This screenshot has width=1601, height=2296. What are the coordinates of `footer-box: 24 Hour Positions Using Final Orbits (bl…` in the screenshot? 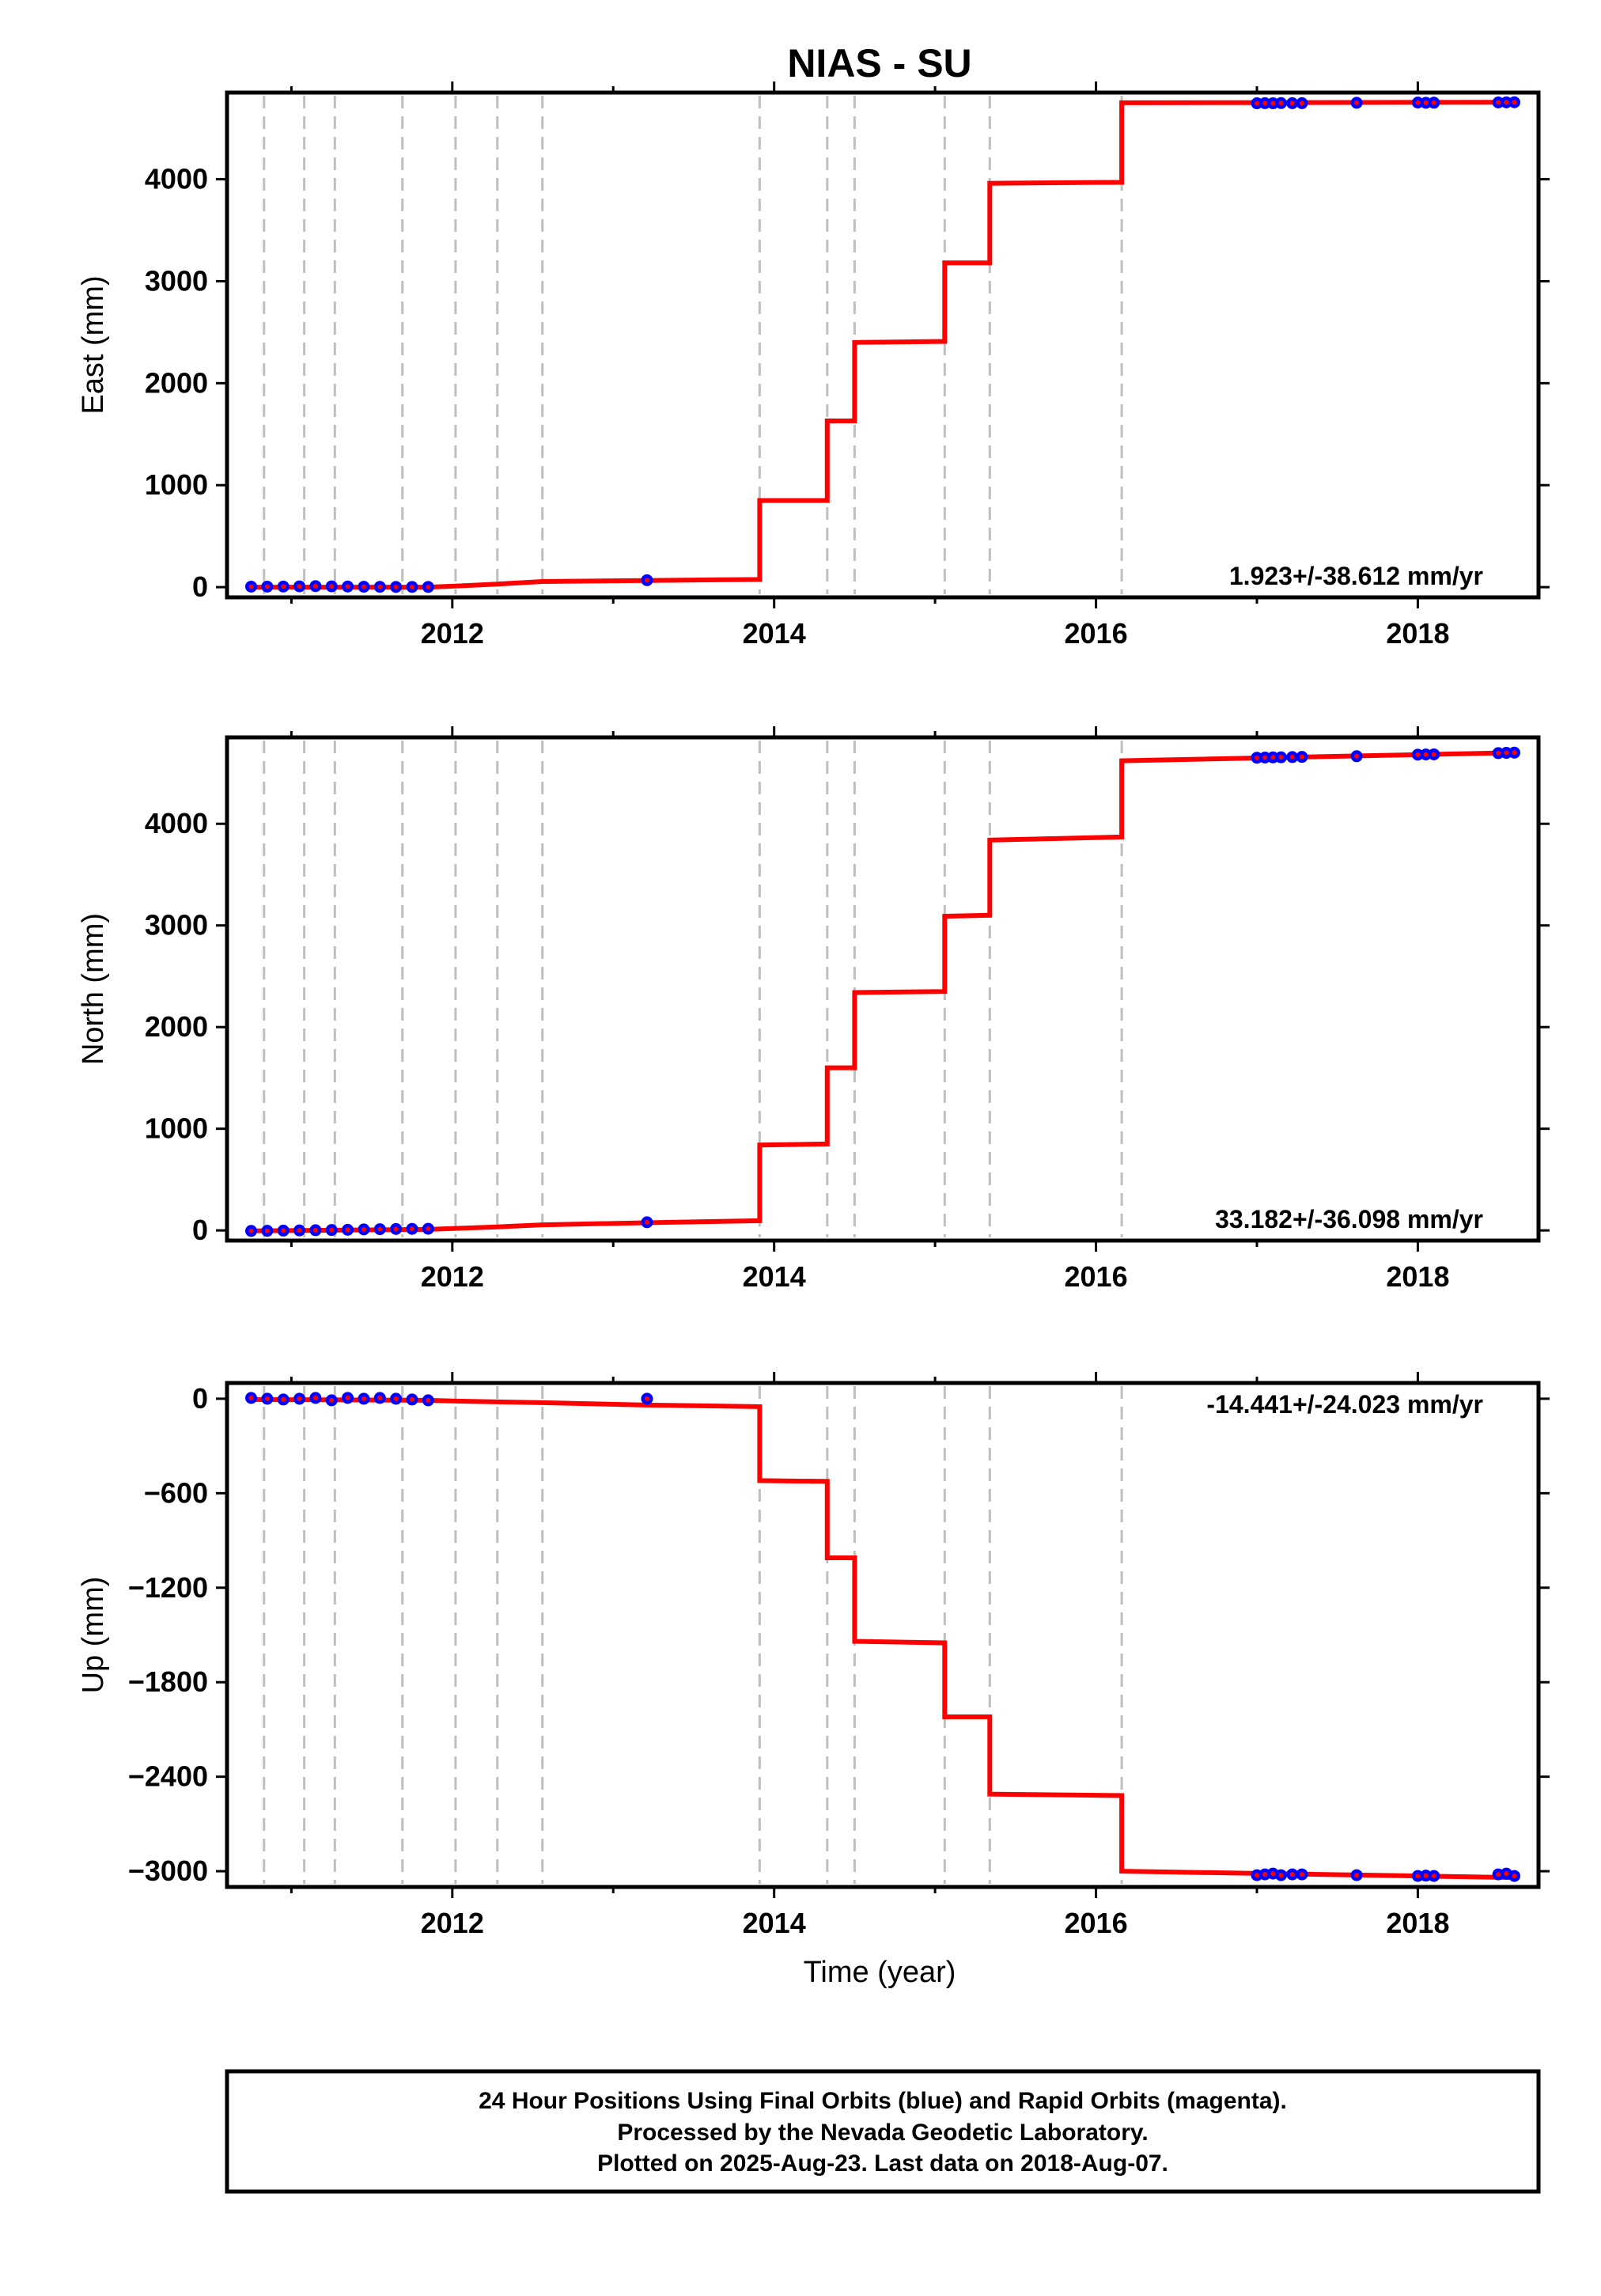 It's located at (883, 2131).